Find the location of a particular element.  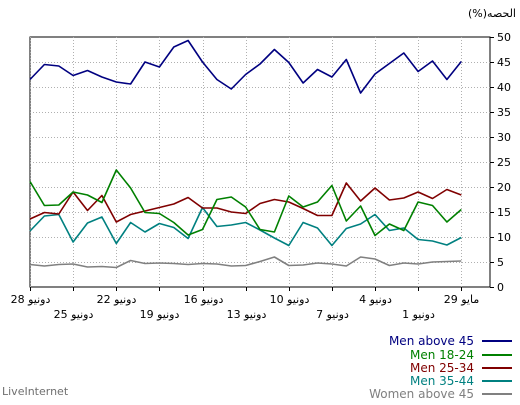

legend-label: Men 18-24 is located at coordinates (441, 355).